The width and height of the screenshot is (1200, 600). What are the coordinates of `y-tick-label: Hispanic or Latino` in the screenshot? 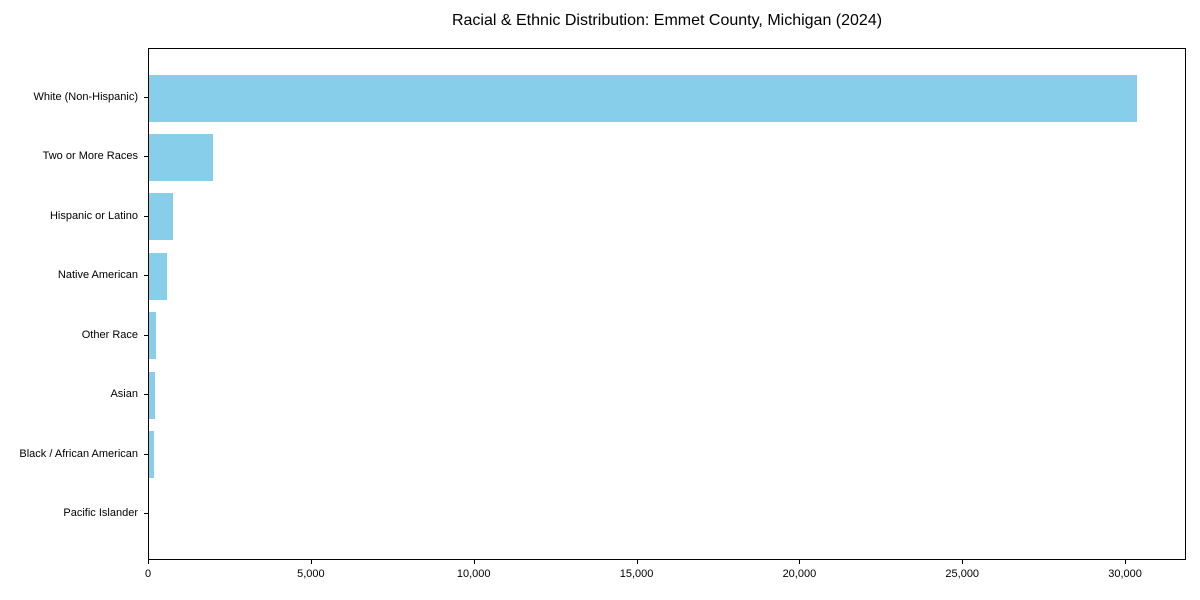 It's located at (93, 215).